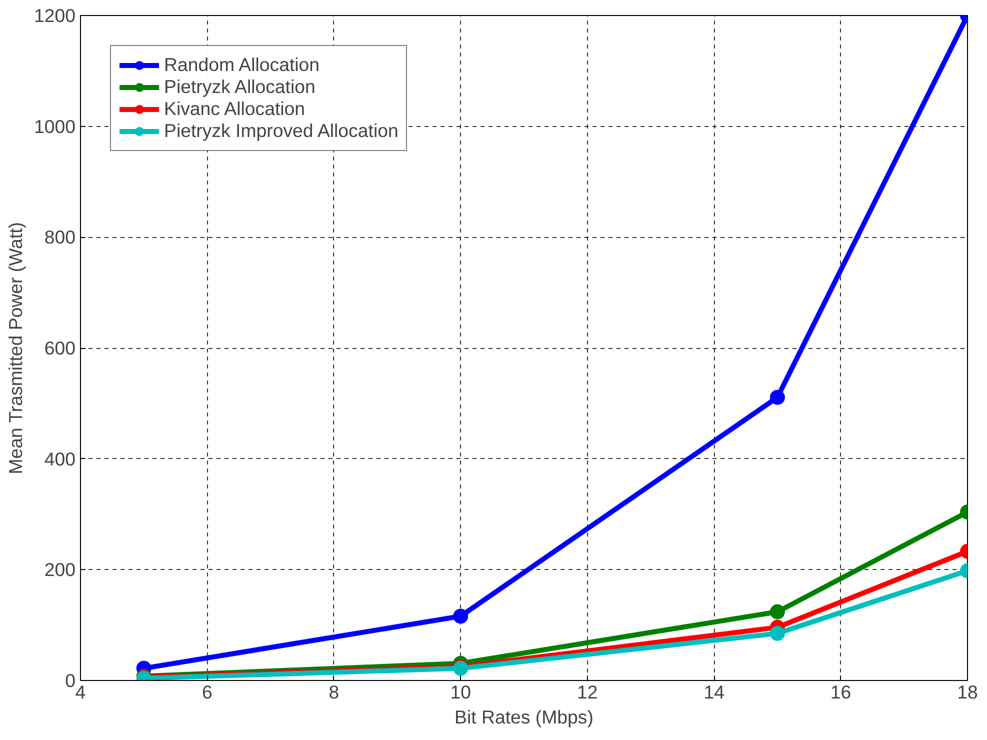 This screenshot has width=987, height=740. I want to click on x-tick-label: 10, so click(461, 692).